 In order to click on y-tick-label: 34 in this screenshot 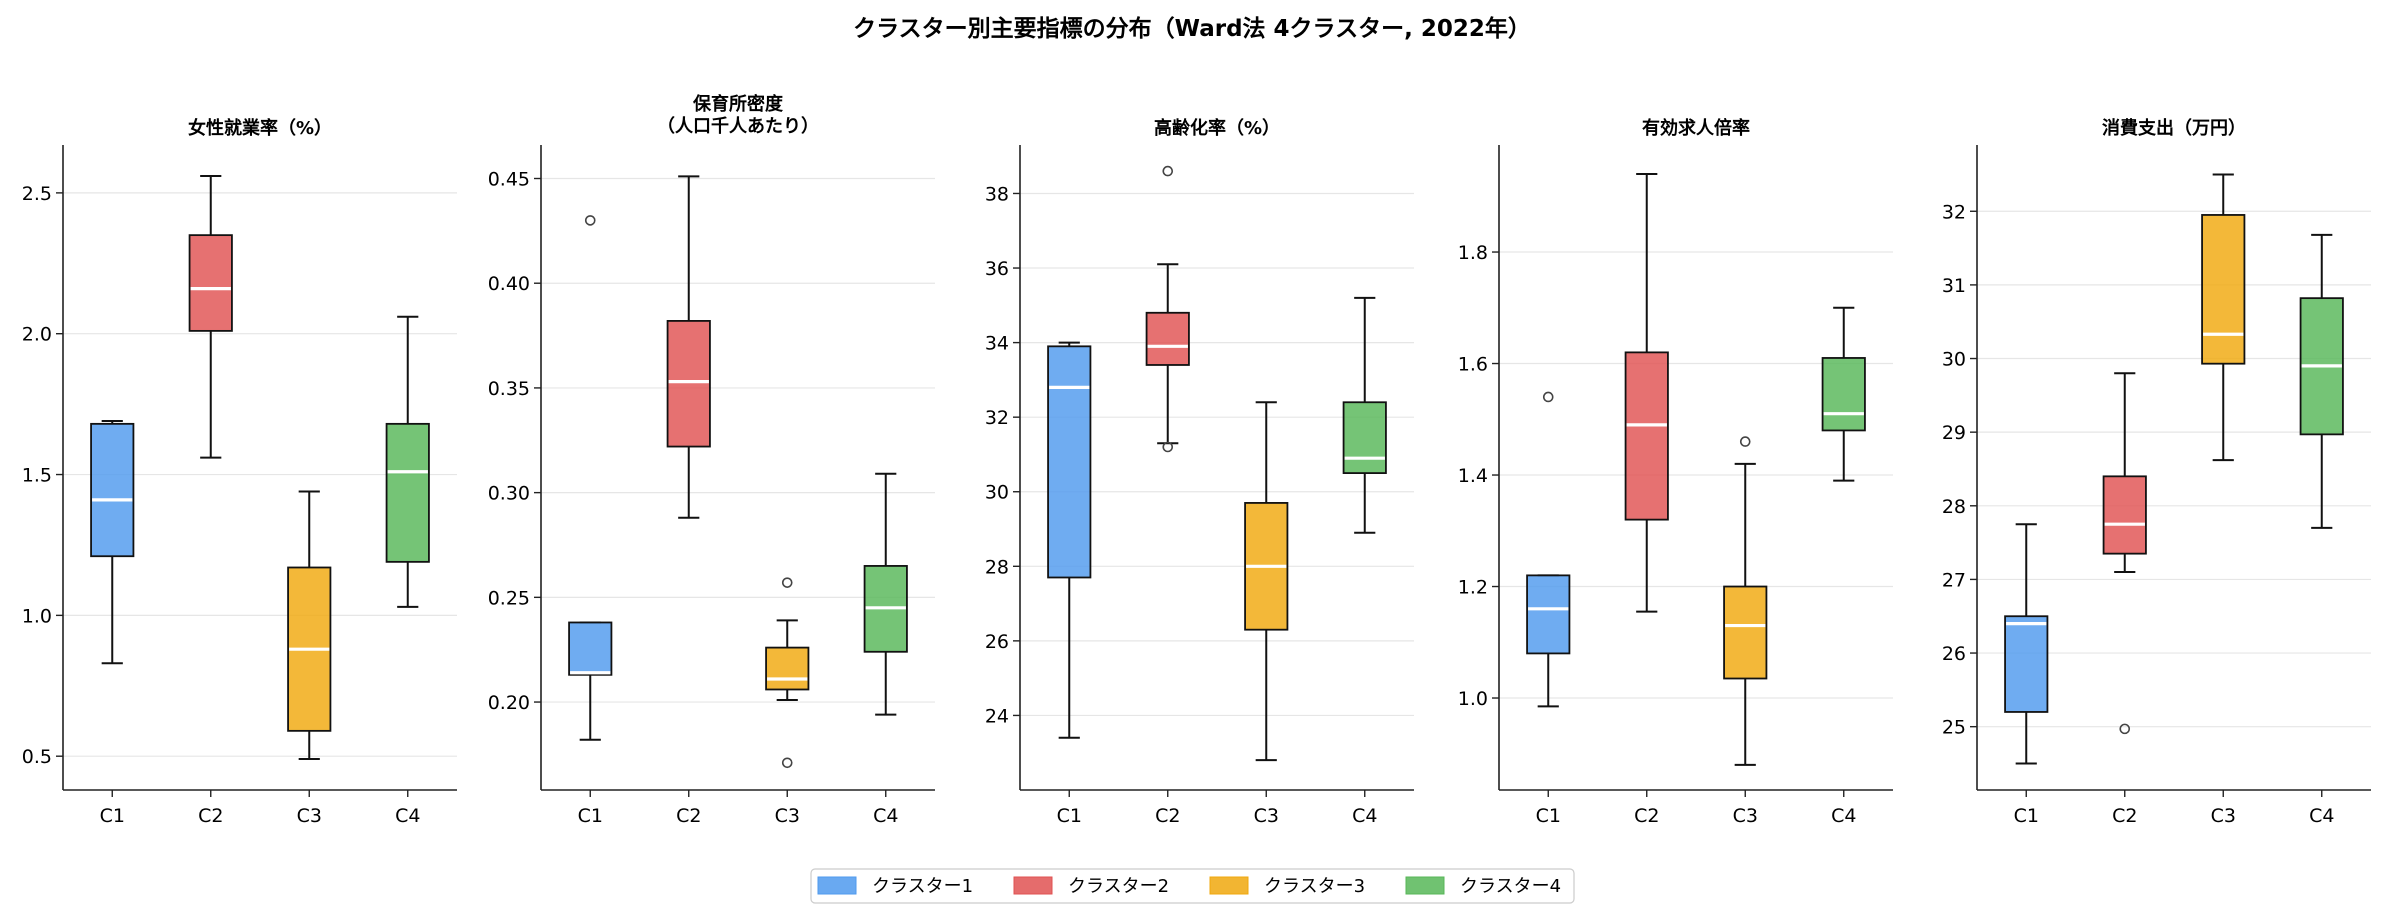, I will do `click(997, 344)`.